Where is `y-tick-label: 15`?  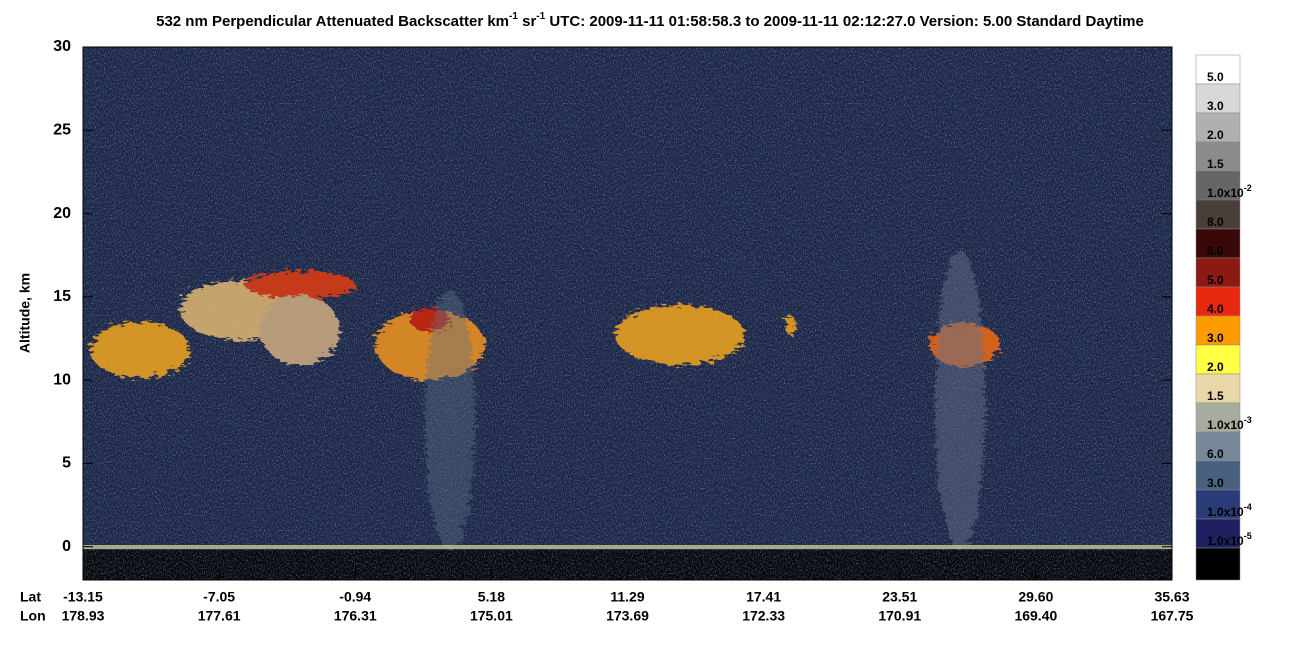 y-tick-label: 15 is located at coordinates (62, 296).